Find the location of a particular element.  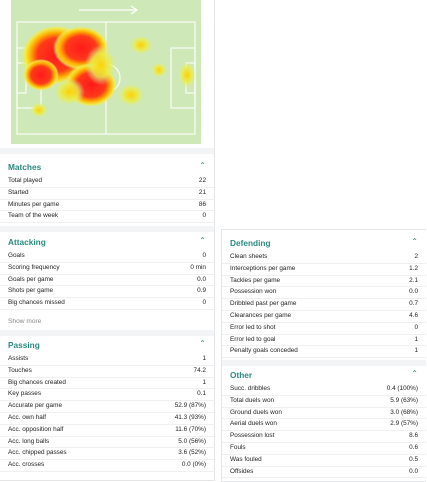

stat-row: Key passes 0.1 is located at coordinates (107, 395).